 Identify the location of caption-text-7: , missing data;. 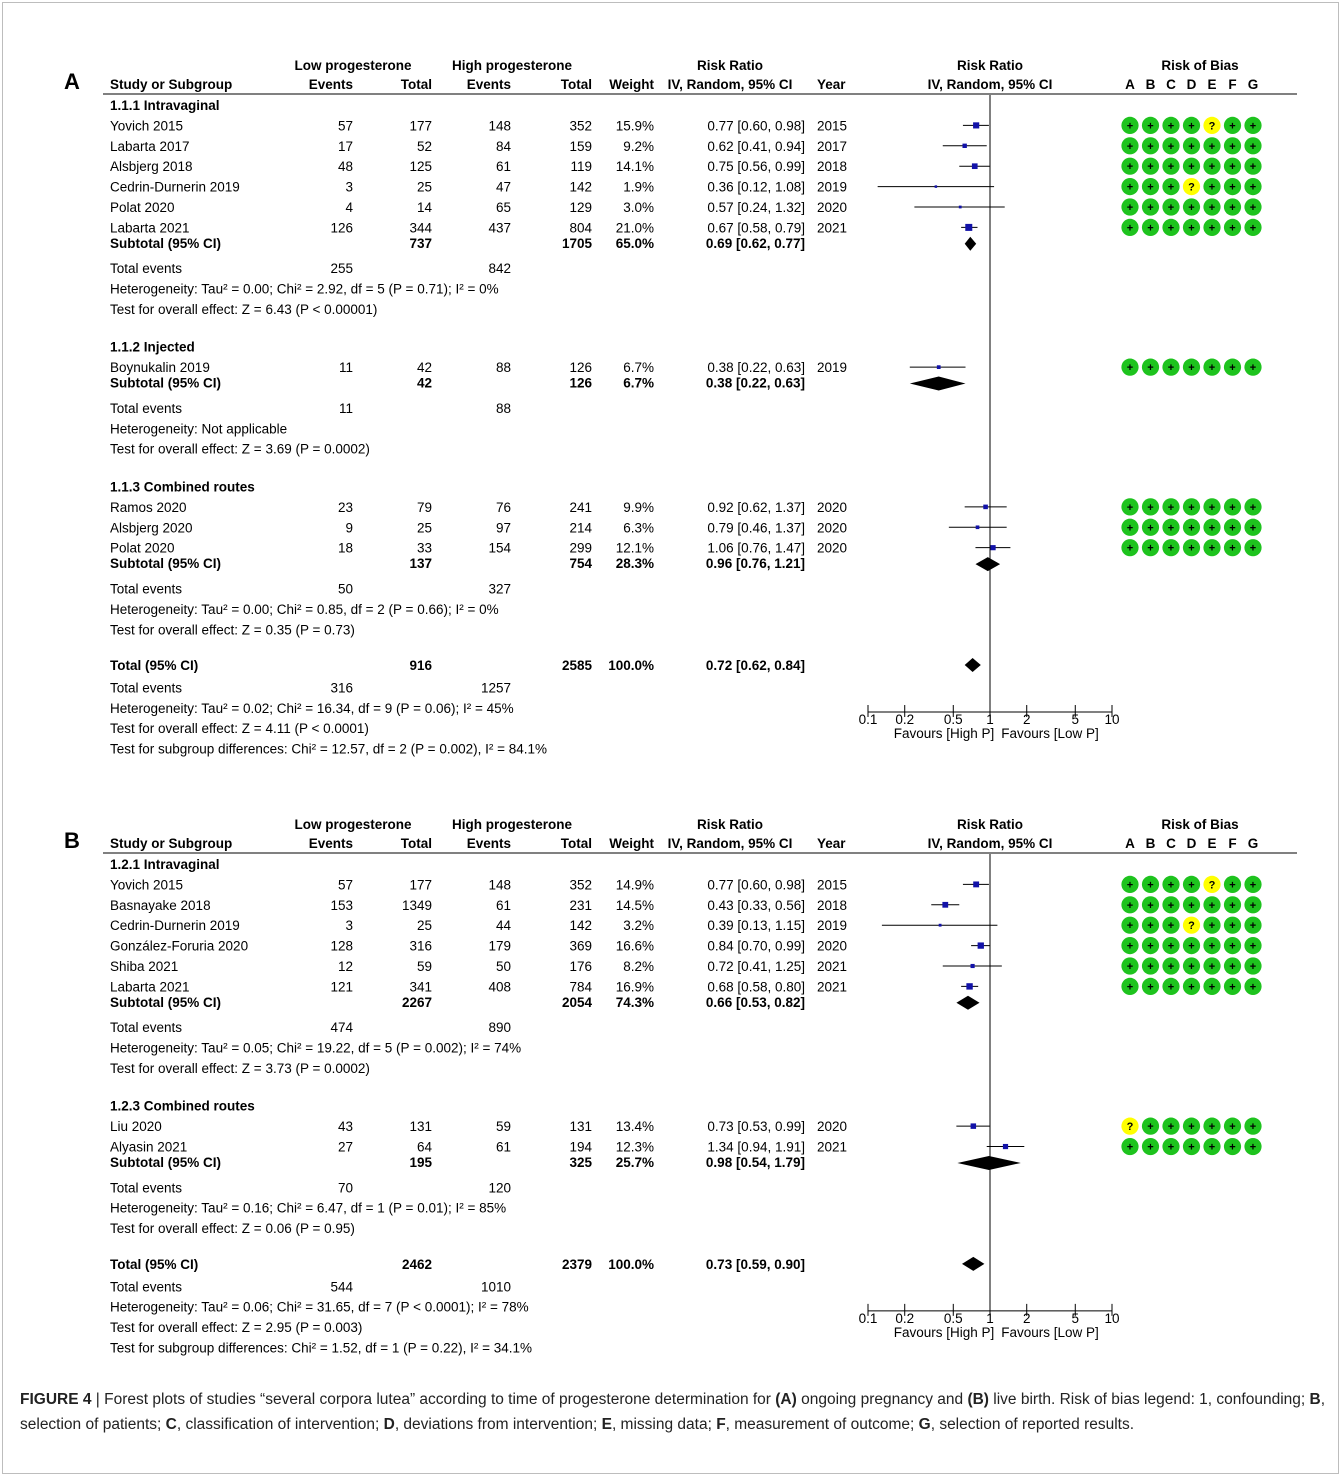
(664, 1424).